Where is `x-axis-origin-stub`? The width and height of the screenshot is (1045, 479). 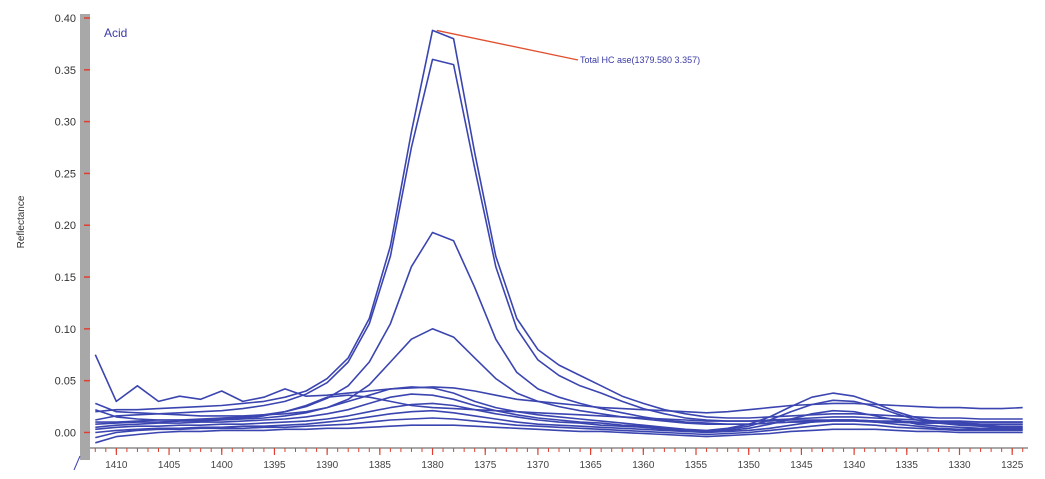 x-axis-origin-stub is located at coordinates (77, 463).